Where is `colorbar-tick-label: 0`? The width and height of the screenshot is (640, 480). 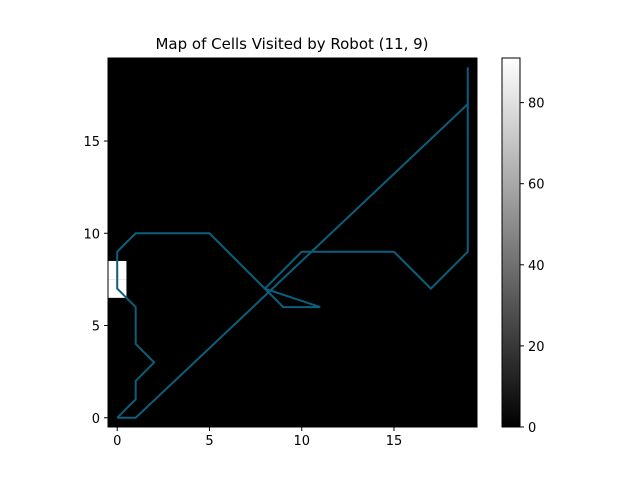
colorbar-tick-label: 0 is located at coordinates (532, 428).